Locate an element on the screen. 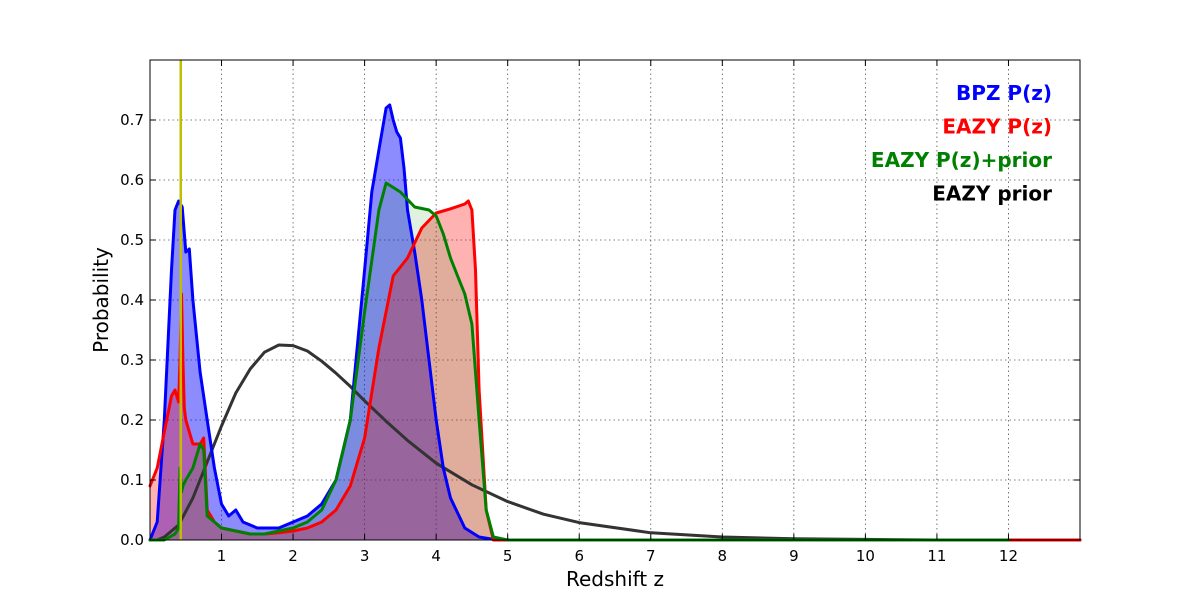  legend-entry-eazy-p-z-prior: EAZY P(z)+prior is located at coordinates (961, 160).